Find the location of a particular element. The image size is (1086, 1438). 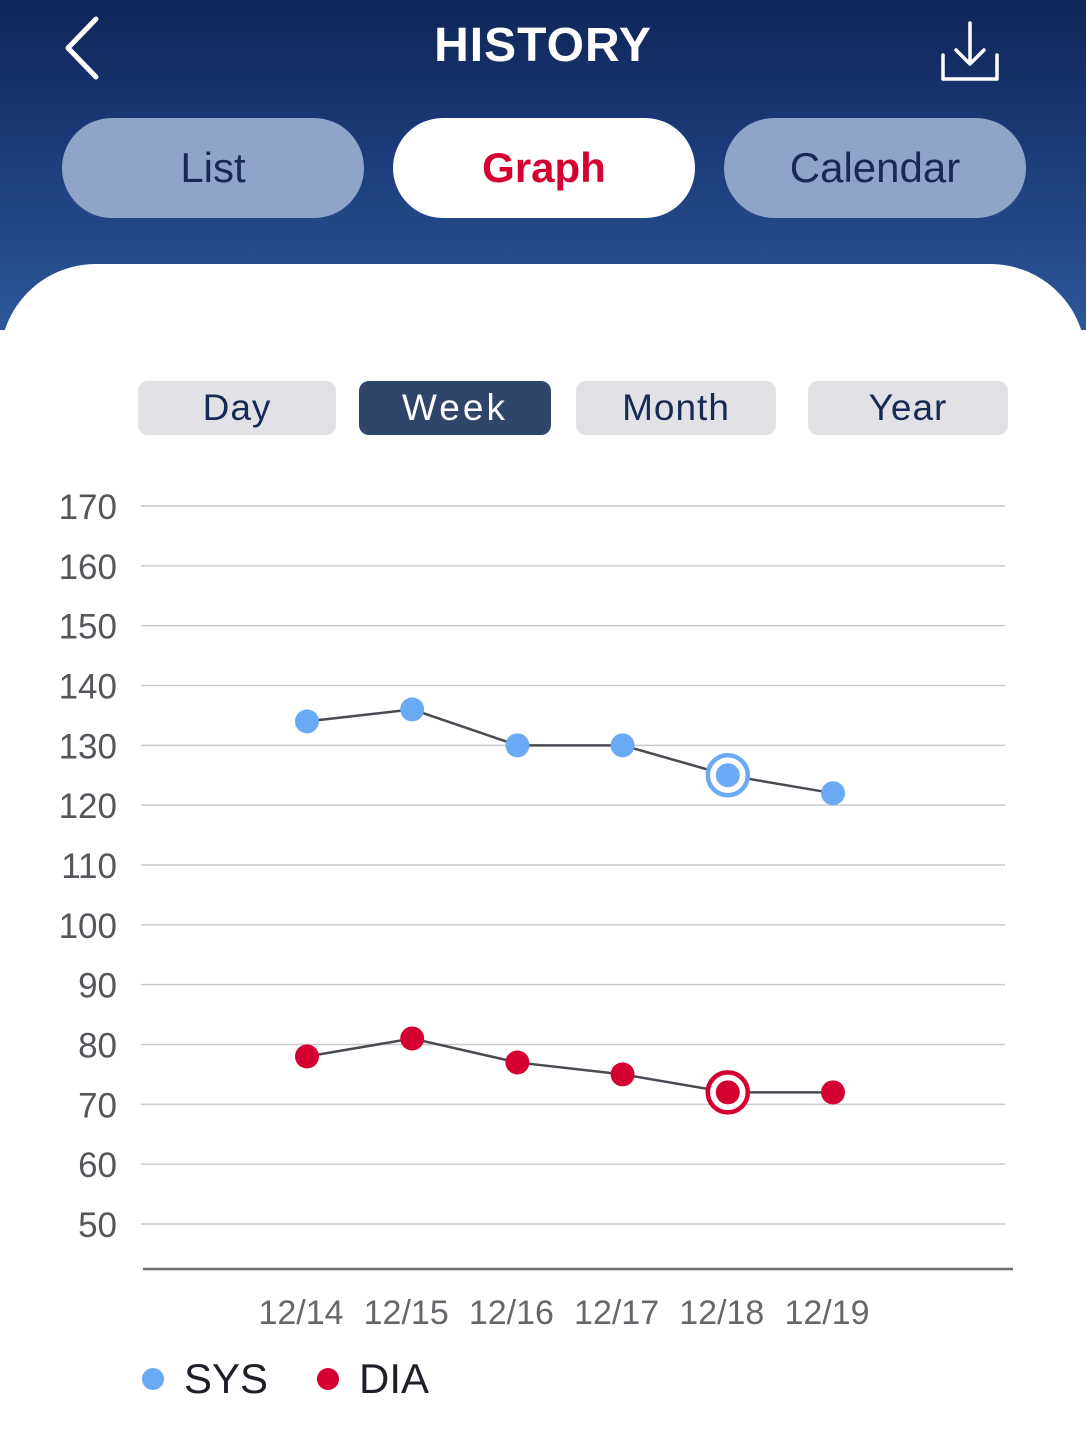

x-tick-label: 12/18 is located at coordinates (721, 1313).